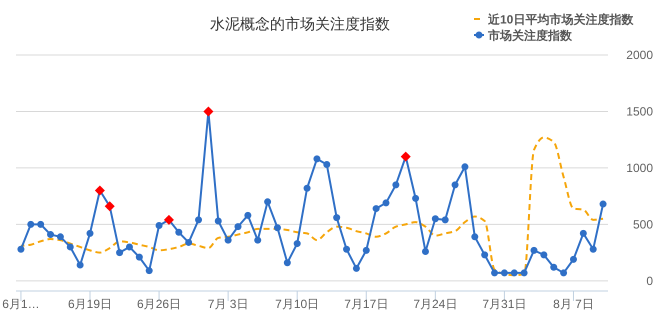 The image size is (662, 328). Describe the element at coordinates (90, 304) in the screenshot. I see `x-tick-label: 6月19日` at that location.